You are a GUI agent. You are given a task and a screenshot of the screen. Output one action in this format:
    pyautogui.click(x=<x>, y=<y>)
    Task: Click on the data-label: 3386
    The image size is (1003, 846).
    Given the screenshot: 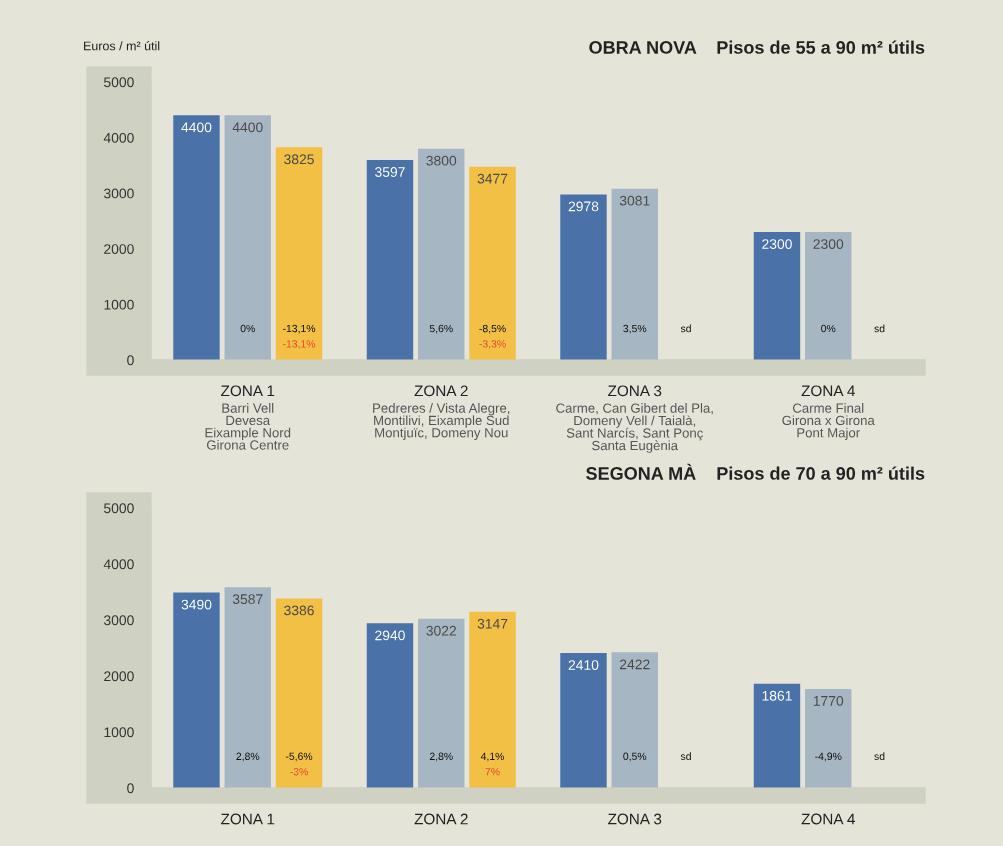 What is the action you would take?
    pyautogui.click(x=299, y=610)
    